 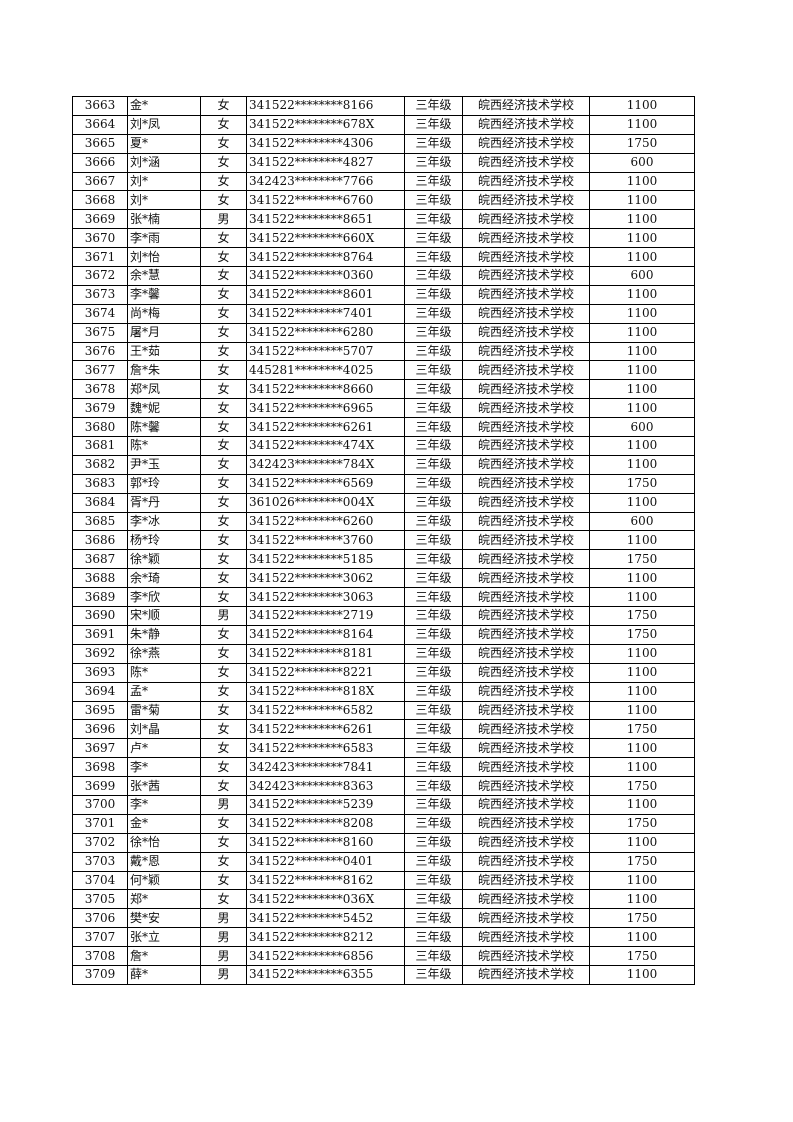 What do you see at coordinates (325, 276) in the screenshot?
I see `id-number-cell: 341522********0360` at bounding box center [325, 276].